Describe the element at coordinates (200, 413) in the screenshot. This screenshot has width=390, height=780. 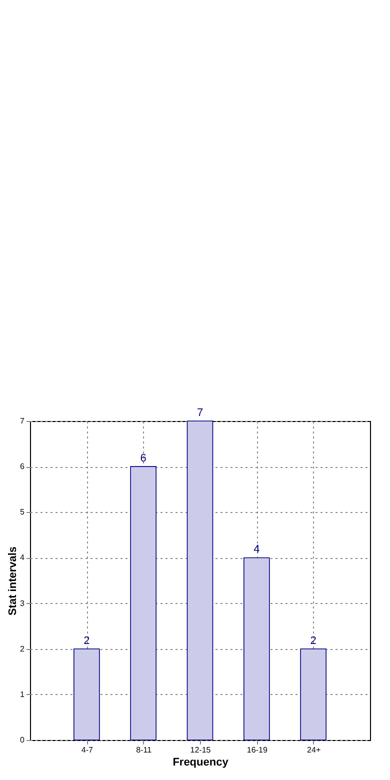
I see `data-label: 7` at that location.